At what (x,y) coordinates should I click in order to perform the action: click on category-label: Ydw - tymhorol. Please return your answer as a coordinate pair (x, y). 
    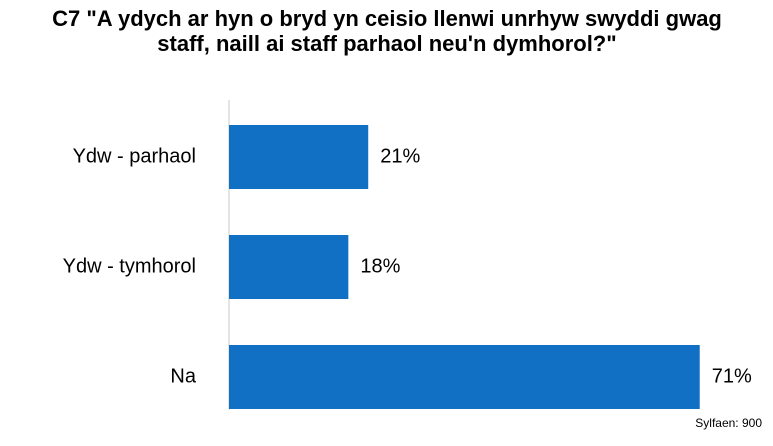
    Looking at the image, I should click on (129, 266).